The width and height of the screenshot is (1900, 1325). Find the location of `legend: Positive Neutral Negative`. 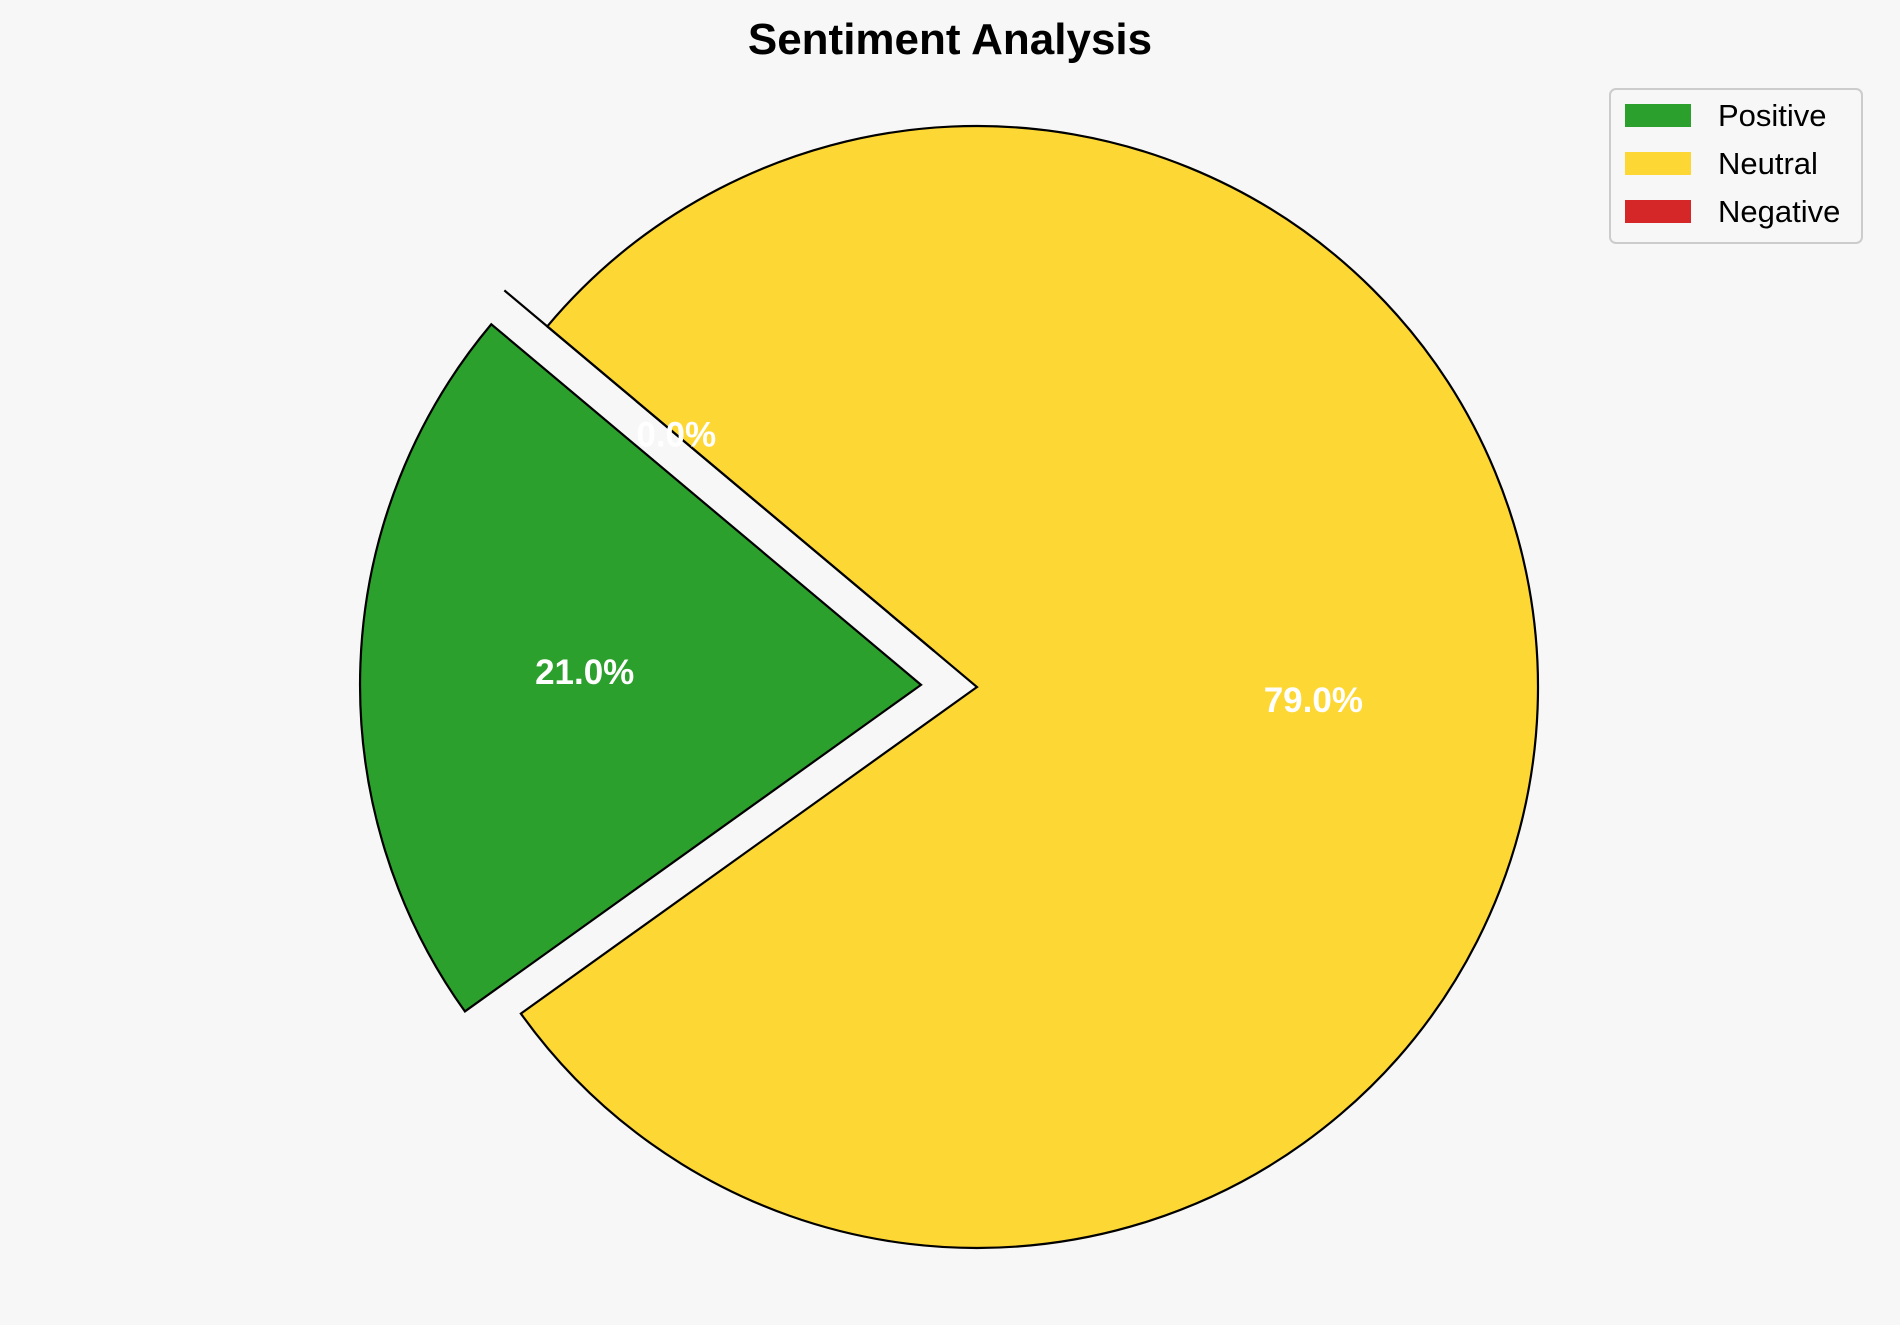

legend: Positive Neutral Negative is located at coordinates (1736, 166).